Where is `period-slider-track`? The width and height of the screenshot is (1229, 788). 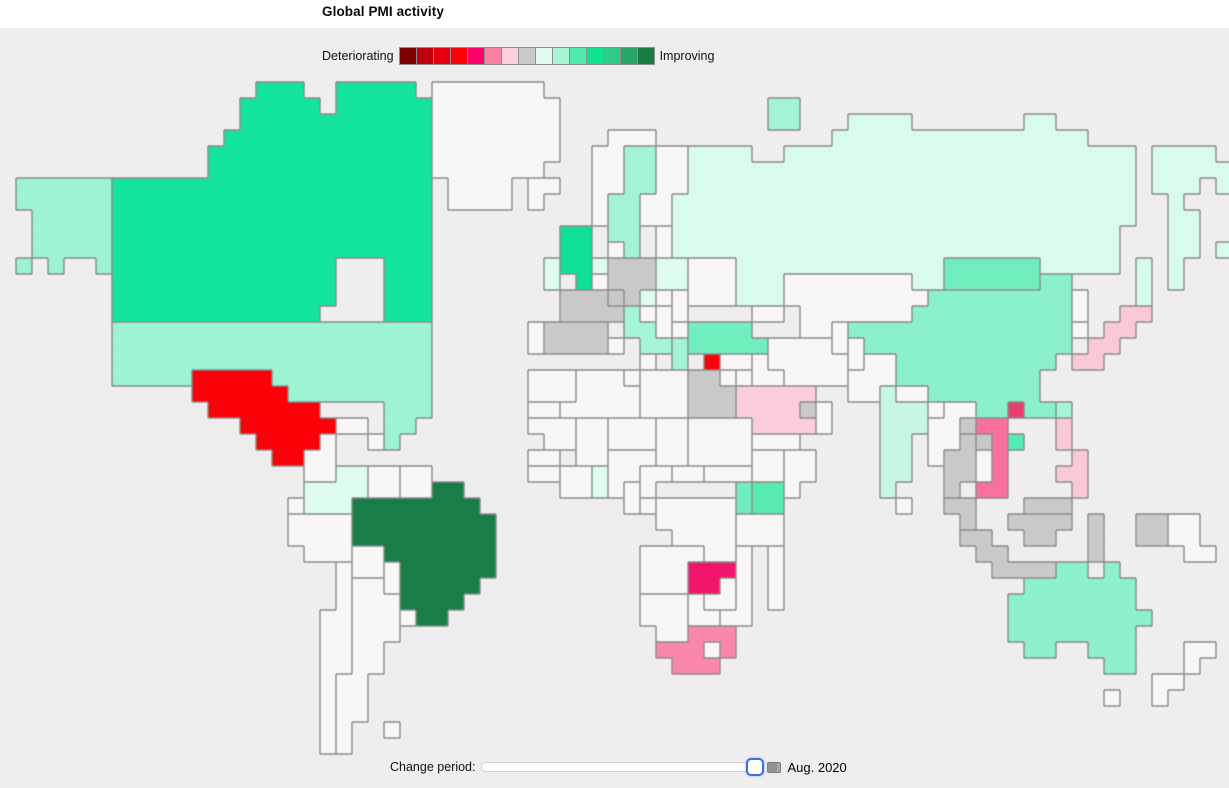 period-slider-track is located at coordinates (623, 767).